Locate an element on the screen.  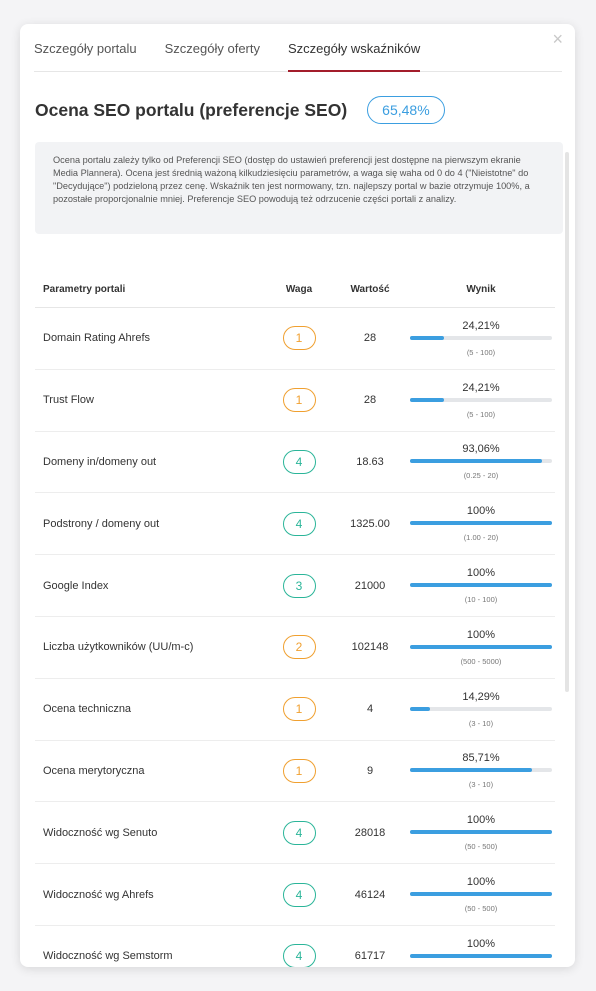
column-header-value: Wartość is located at coordinates (370, 289).